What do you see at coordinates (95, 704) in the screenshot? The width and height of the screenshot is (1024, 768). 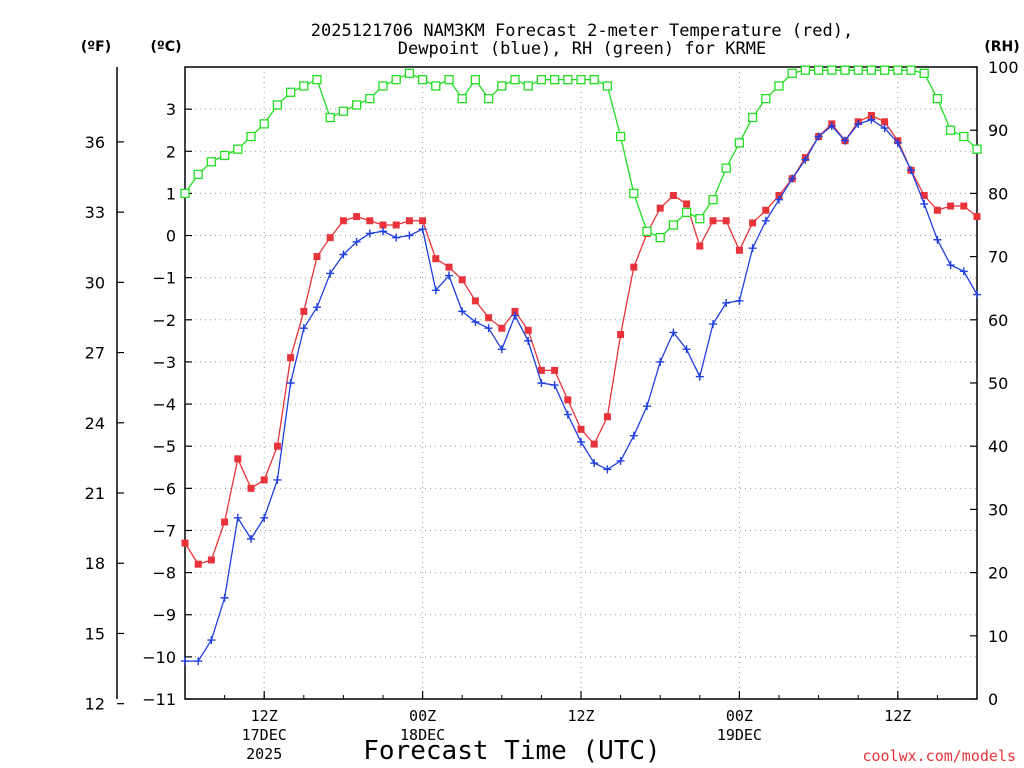 I see `fahrenheit-tick-label: 12` at bounding box center [95, 704].